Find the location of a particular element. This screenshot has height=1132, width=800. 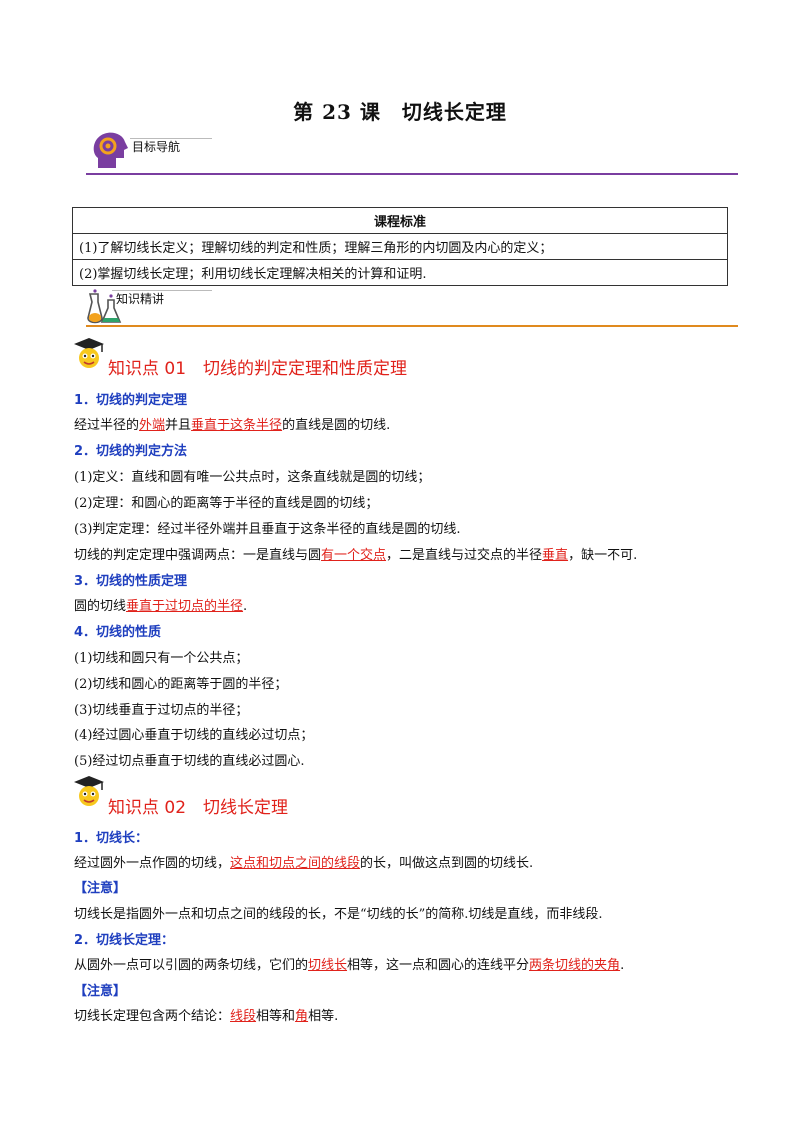

kp1-s2-item: (3)判定定理：经过半径外端并且垂直于这条半径的直线是圆的切线. is located at coordinates (267, 529).